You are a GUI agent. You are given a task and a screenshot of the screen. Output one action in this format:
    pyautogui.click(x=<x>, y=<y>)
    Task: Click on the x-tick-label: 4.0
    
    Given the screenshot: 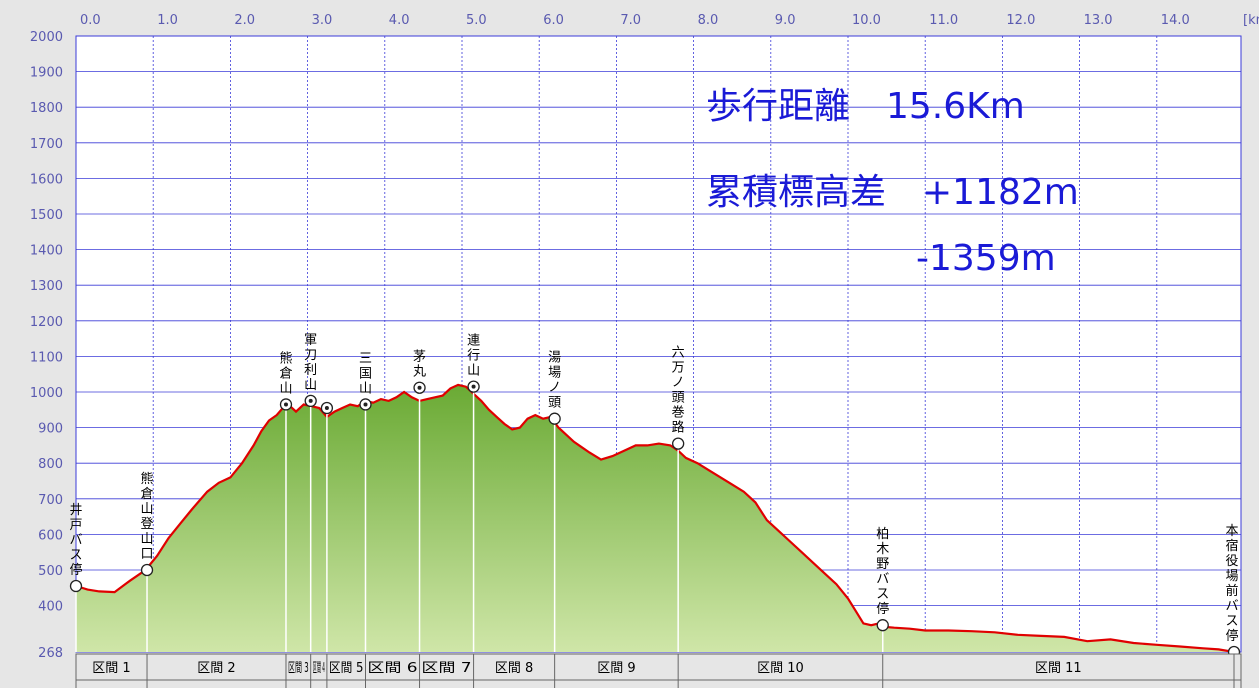 What is the action you would take?
    pyautogui.click(x=399, y=20)
    